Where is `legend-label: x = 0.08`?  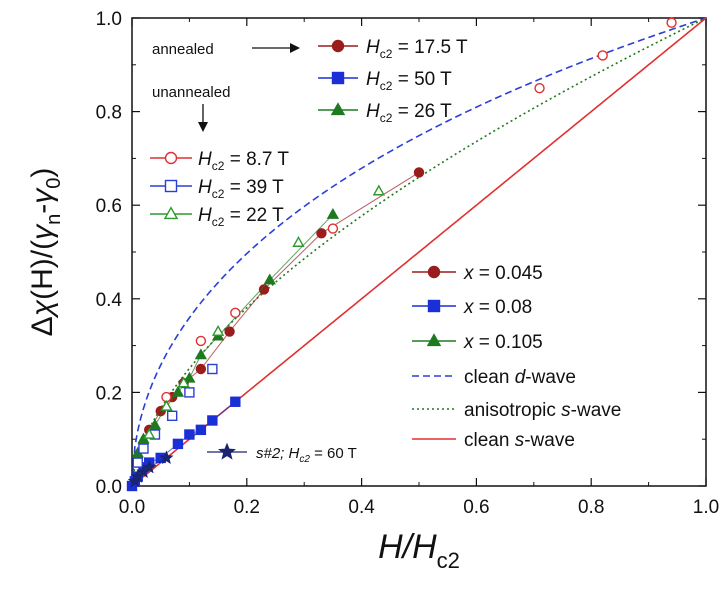 legend-label: x = 0.08 is located at coordinates (497, 307).